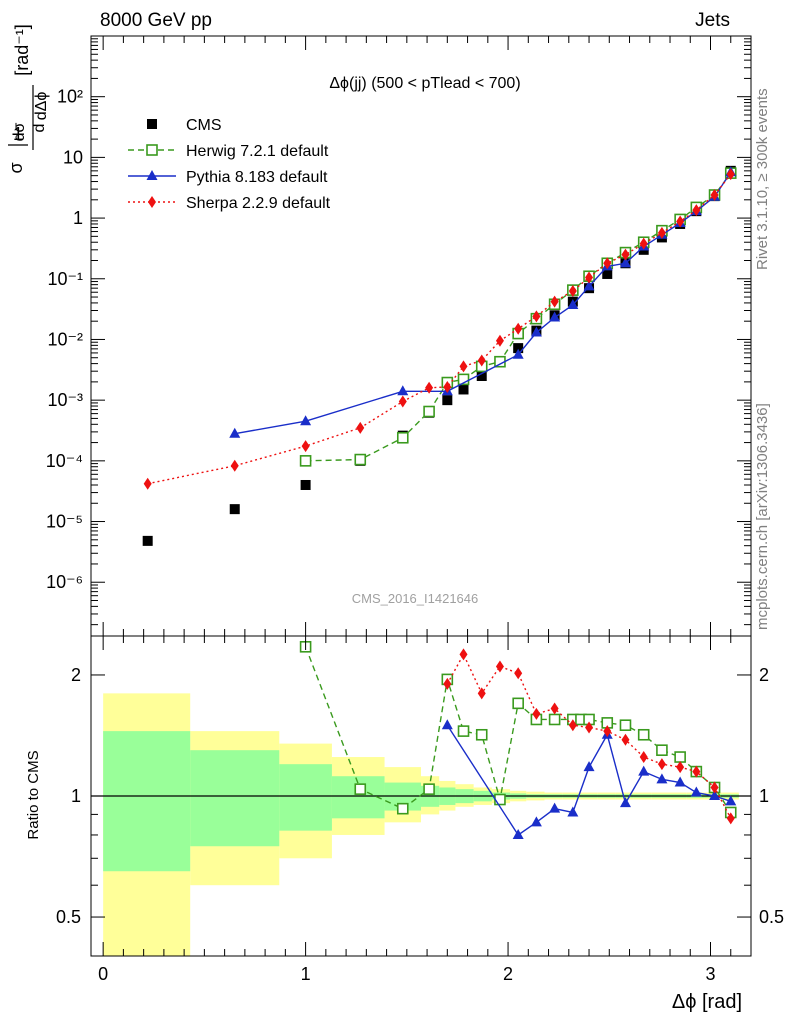 The height and width of the screenshot is (1024, 786). I want to click on y-tick-label: 10⁻³, so click(65, 400).